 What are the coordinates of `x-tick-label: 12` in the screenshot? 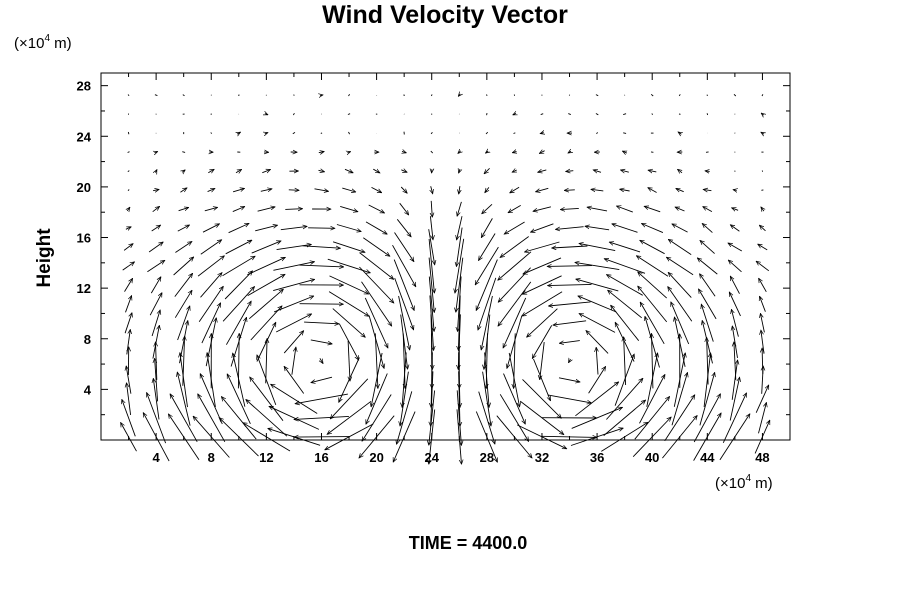 It's located at (266, 457).